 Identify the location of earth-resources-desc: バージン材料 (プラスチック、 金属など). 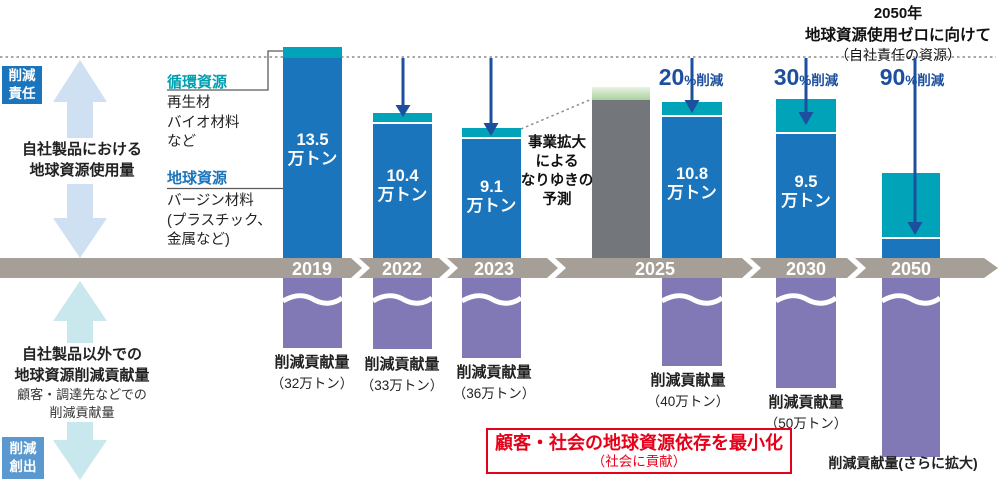
(219, 221).